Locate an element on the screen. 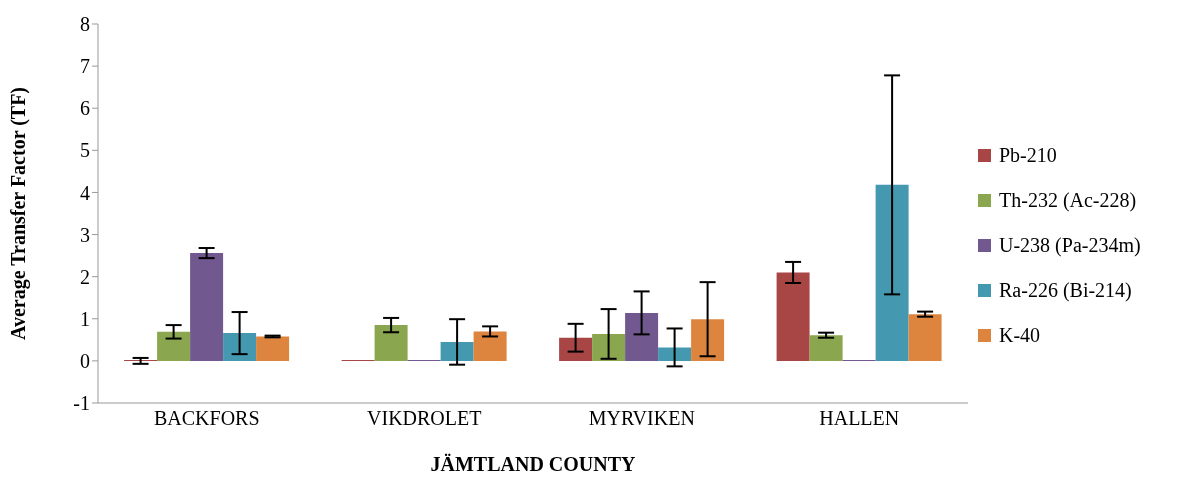 This screenshot has width=1204, height=491. y-tick-label: 4 is located at coordinates (85, 192).